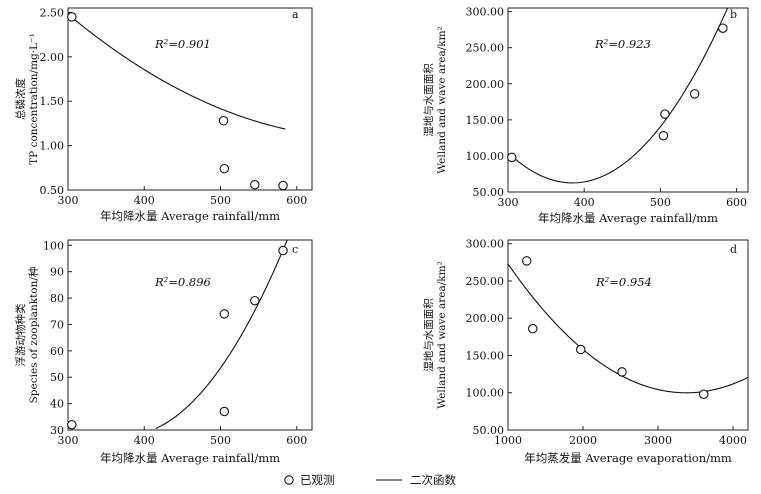 The width and height of the screenshot is (761, 494). Describe the element at coordinates (57, 404) in the screenshot. I see `y-tick-label: 40` at that location.